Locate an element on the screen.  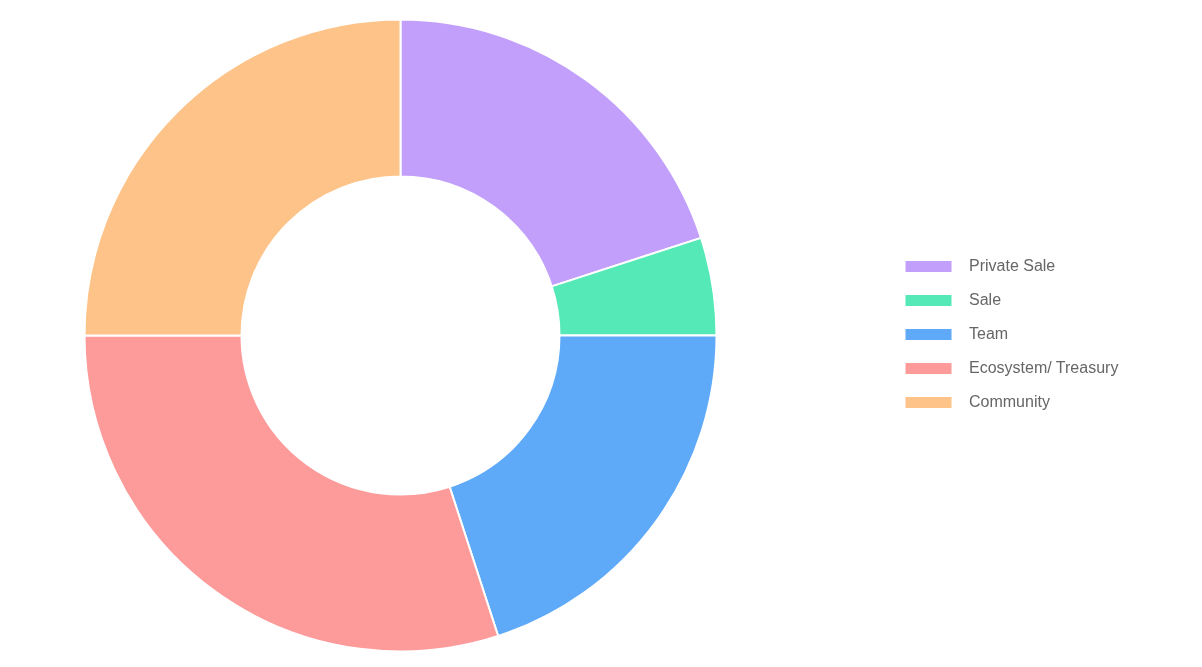
legend-label: Private Sale is located at coordinates (1012, 266).